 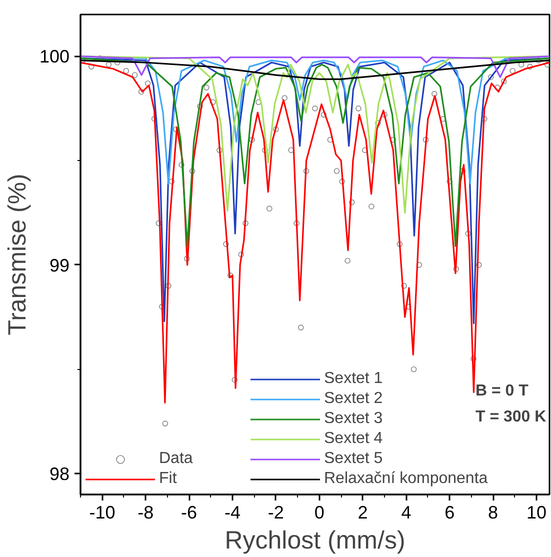 What do you see at coordinates (176, 459) in the screenshot?
I see `legend-label: Data` at bounding box center [176, 459].